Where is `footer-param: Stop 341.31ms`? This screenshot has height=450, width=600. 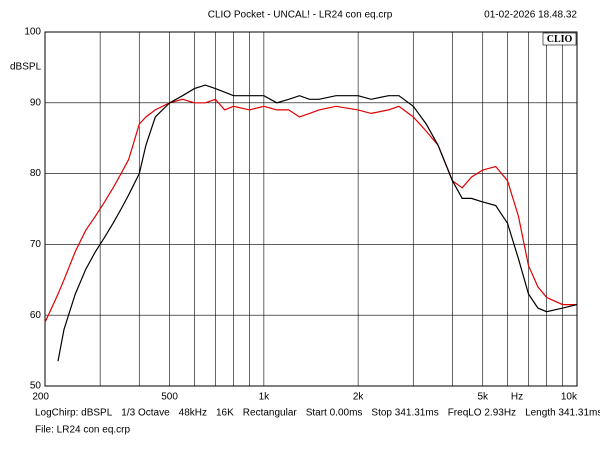
footer-param: Stop 341.31ms is located at coordinates (404, 413).